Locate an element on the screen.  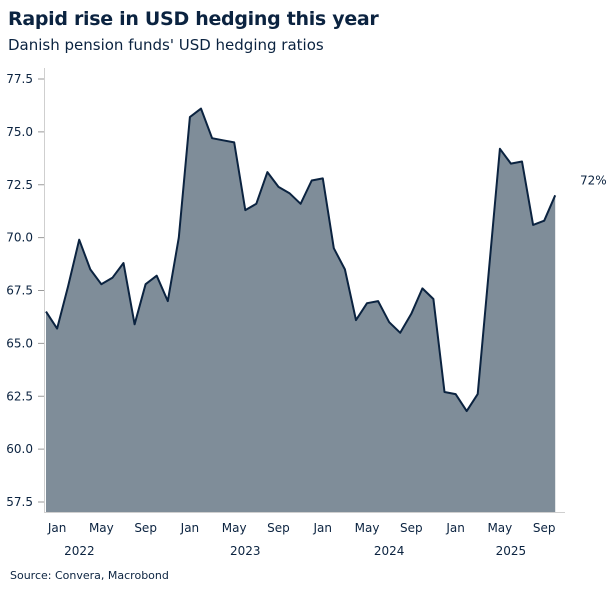
y-tick-label: 75.0 is located at coordinates (19, 132).